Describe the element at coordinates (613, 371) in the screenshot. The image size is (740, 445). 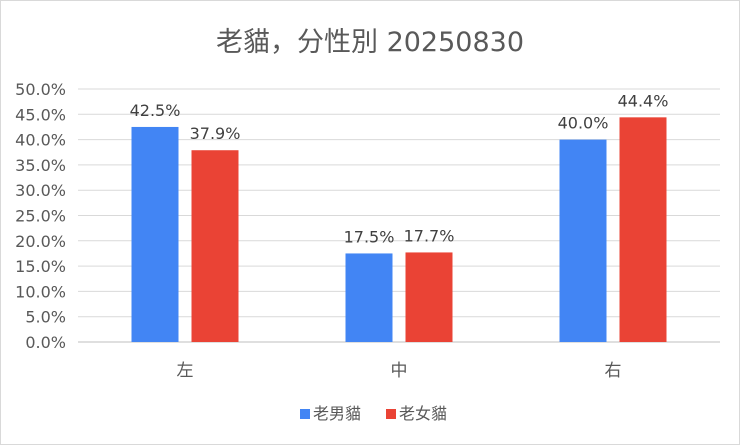
I see `x-category-label: 右` at that location.